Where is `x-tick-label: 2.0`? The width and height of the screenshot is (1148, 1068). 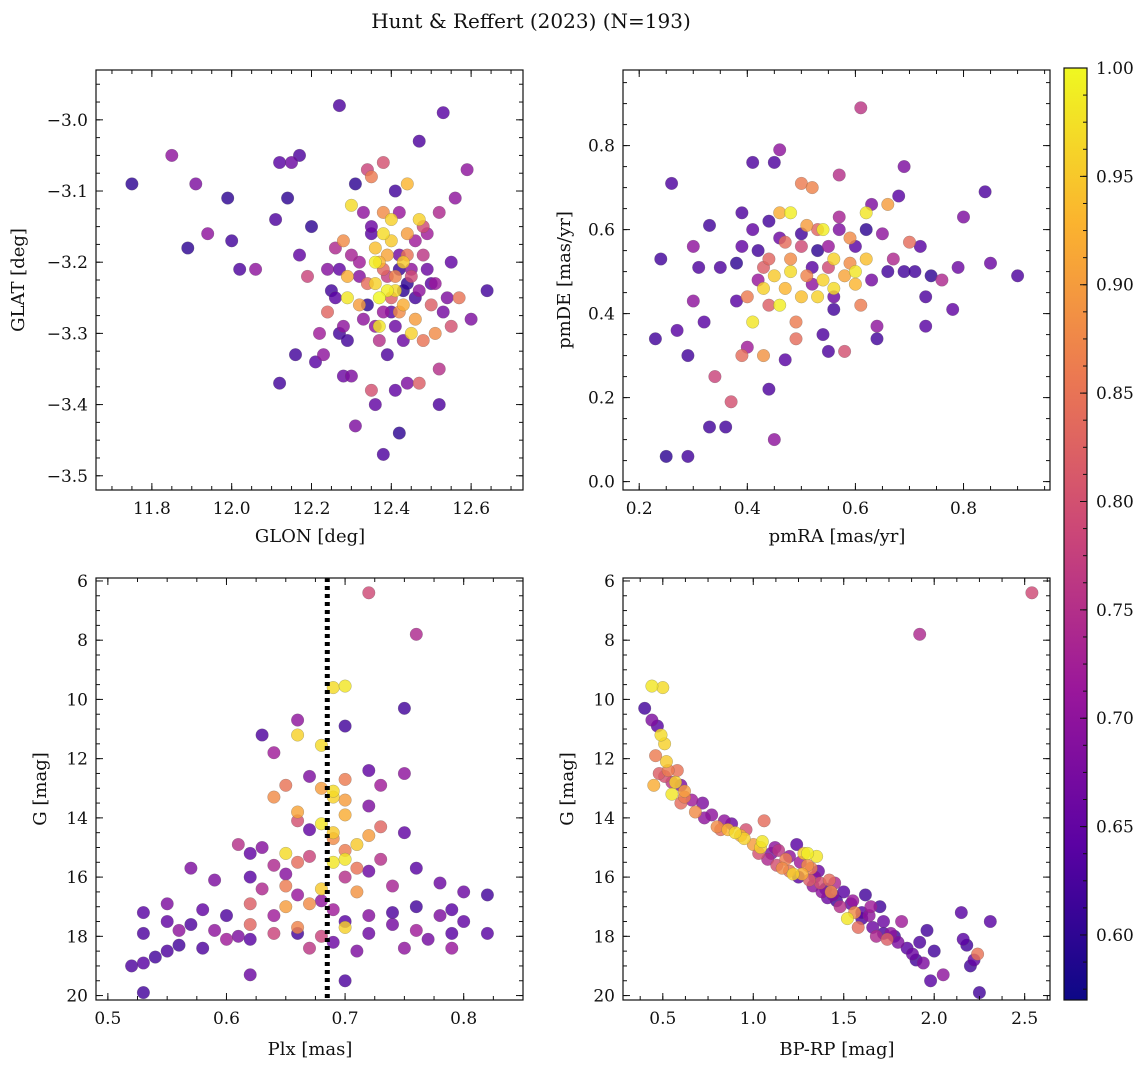 x-tick-label: 2.0 is located at coordinates (934, 1019).